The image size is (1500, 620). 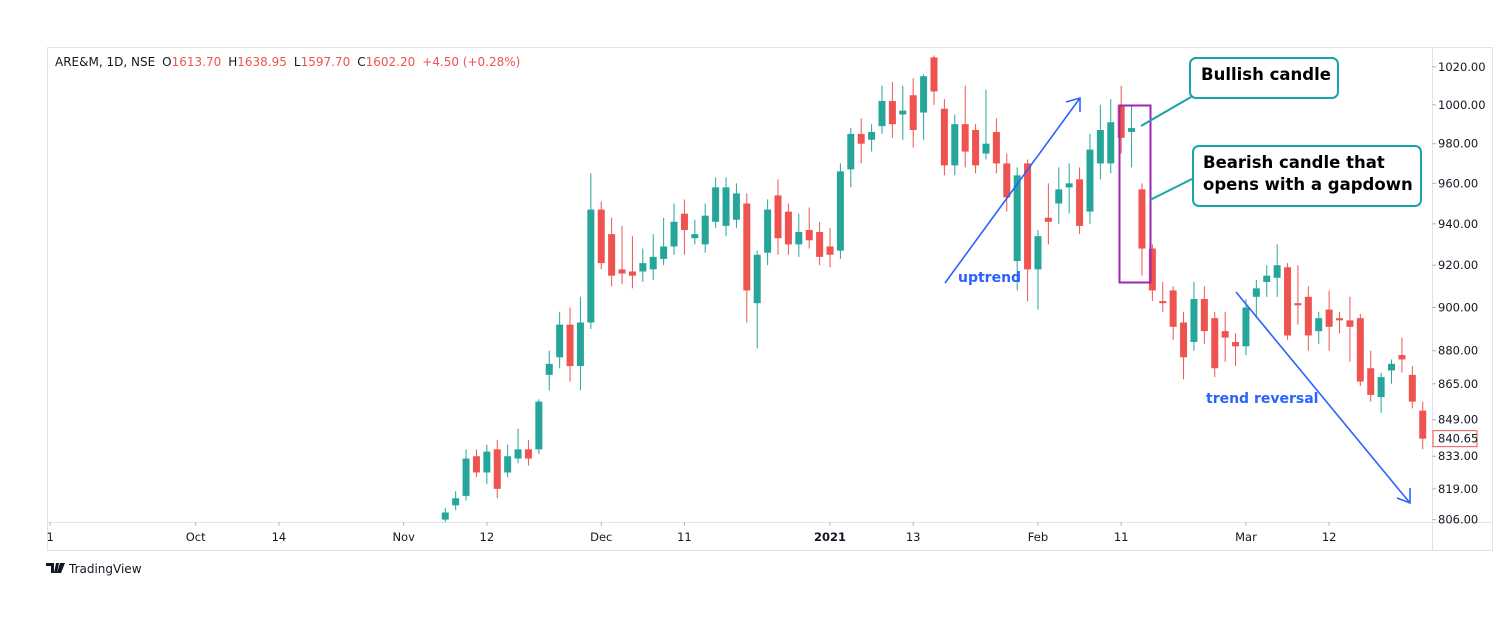 I want to click on y-tick-label: 865.00, so click(x=1458, y=384).